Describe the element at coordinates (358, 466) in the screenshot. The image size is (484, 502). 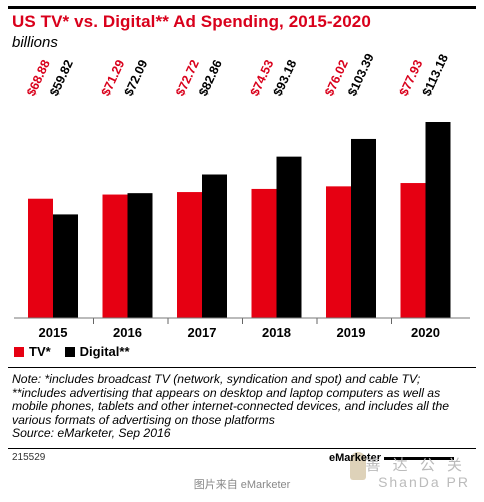
I see `watermark-logo` at that location.